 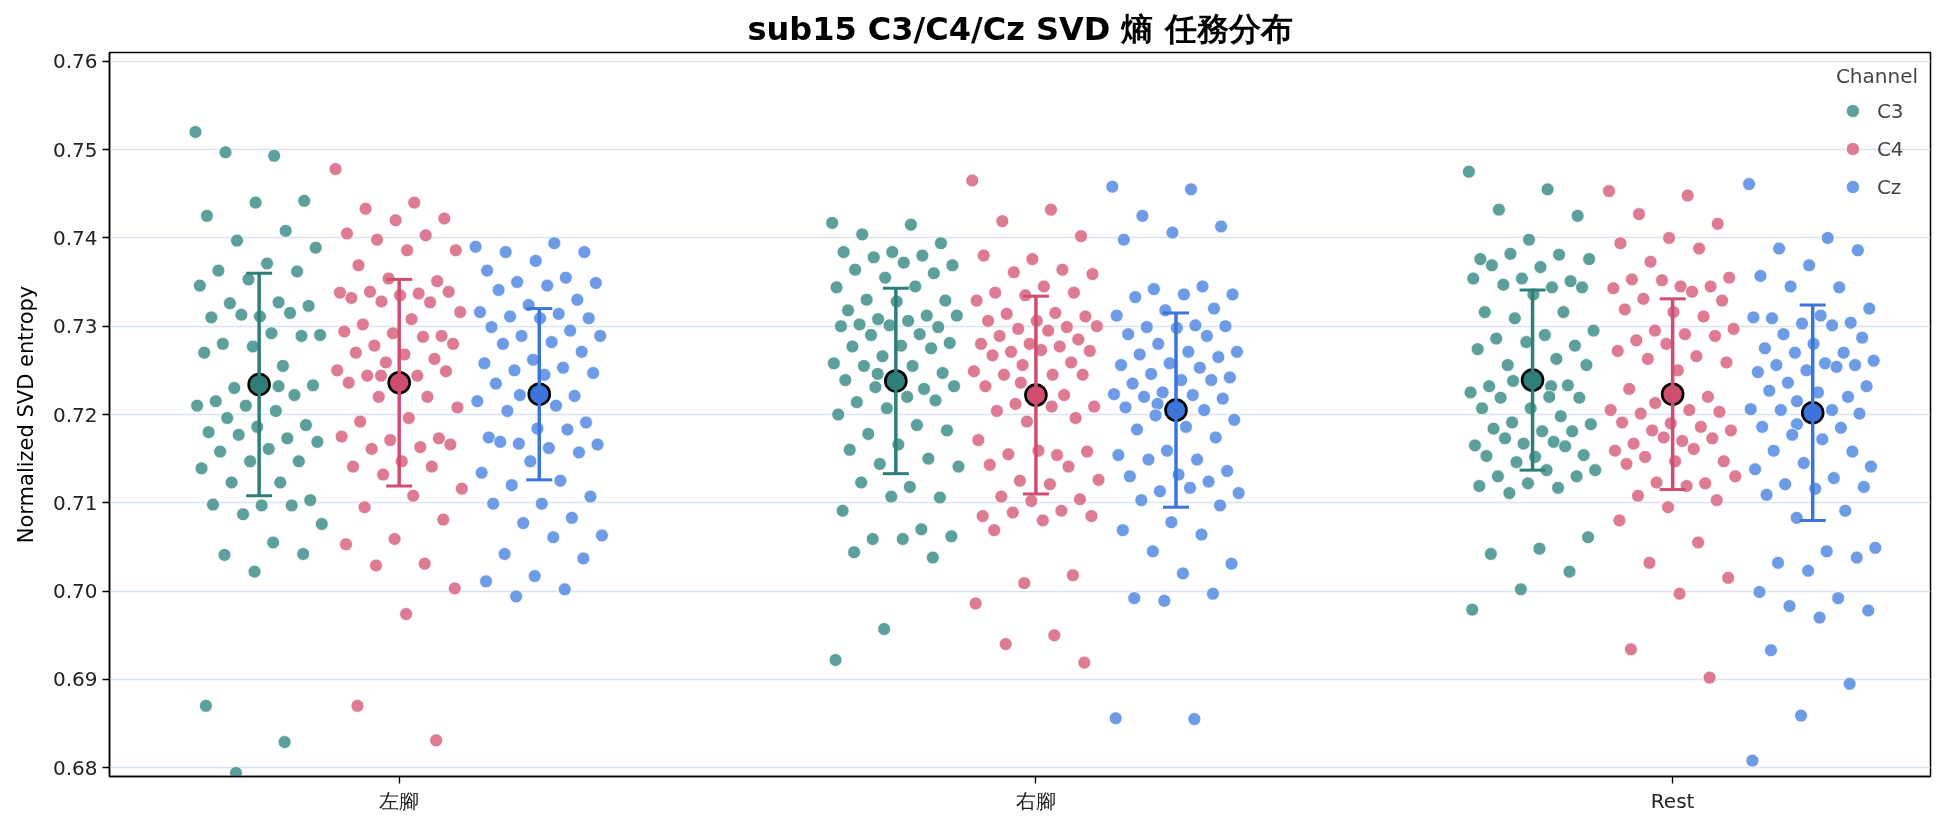 What do you see at coordinates (1889, 186) in the screenshot?
I see `legend-label: Cz` at bounding box center [1889, 186].